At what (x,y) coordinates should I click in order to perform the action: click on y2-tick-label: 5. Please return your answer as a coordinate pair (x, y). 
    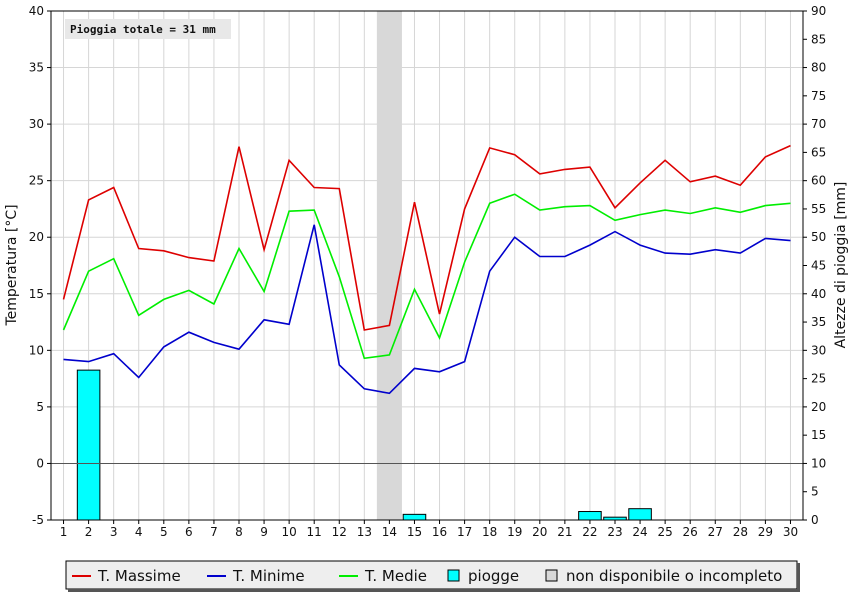
    Looking at the image, I should click on (815, 492).